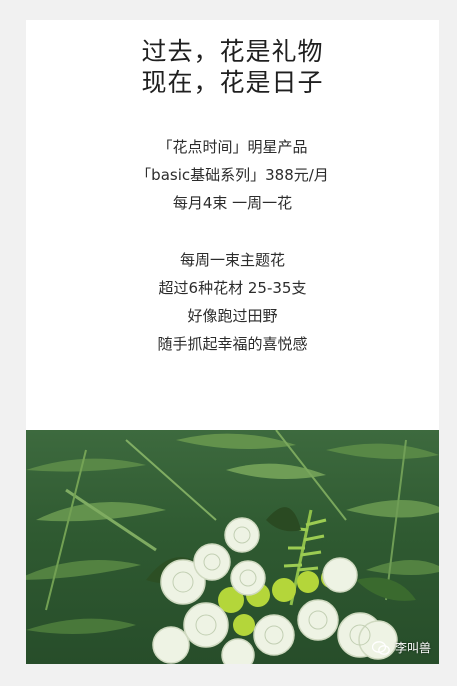  What do you see at coordinates (232, 67) in the screenshot?
I see `headline: 过去，花是礼物 现在，花是日子` at bounding box center [232, 67].